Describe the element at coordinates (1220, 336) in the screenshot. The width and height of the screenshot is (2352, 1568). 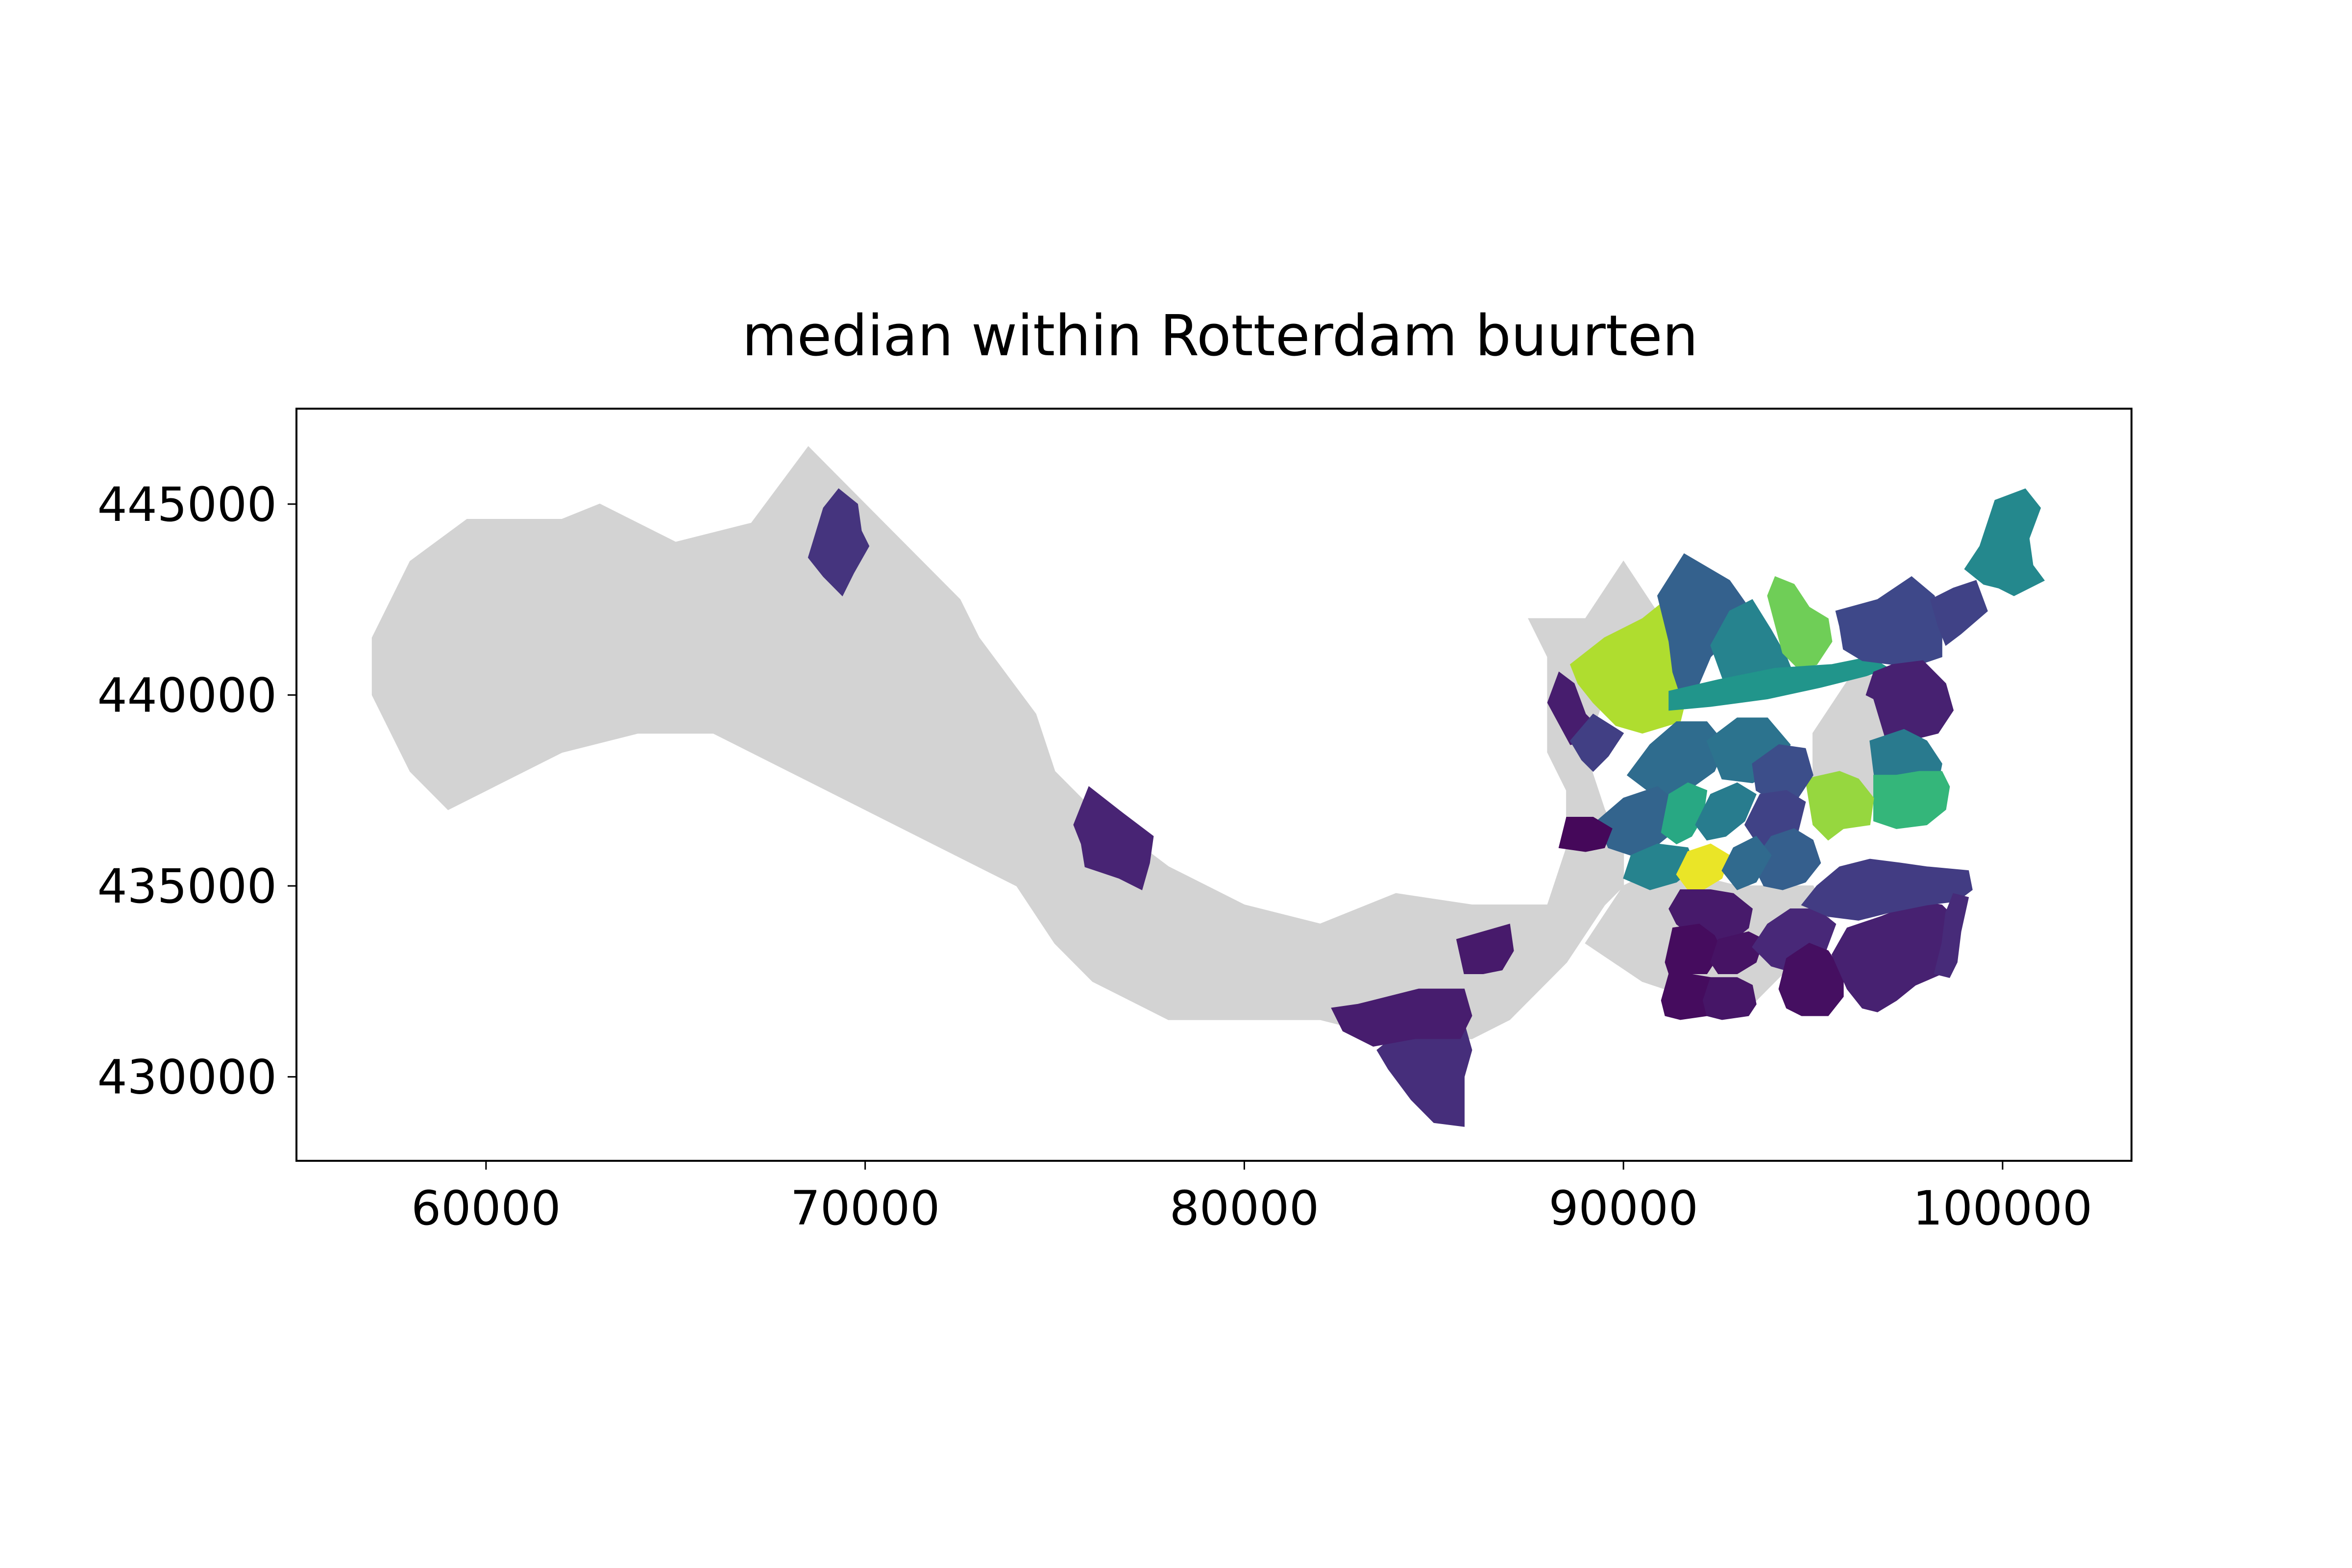
I see `chart-title: median within Rotterdam buurten` at that location.